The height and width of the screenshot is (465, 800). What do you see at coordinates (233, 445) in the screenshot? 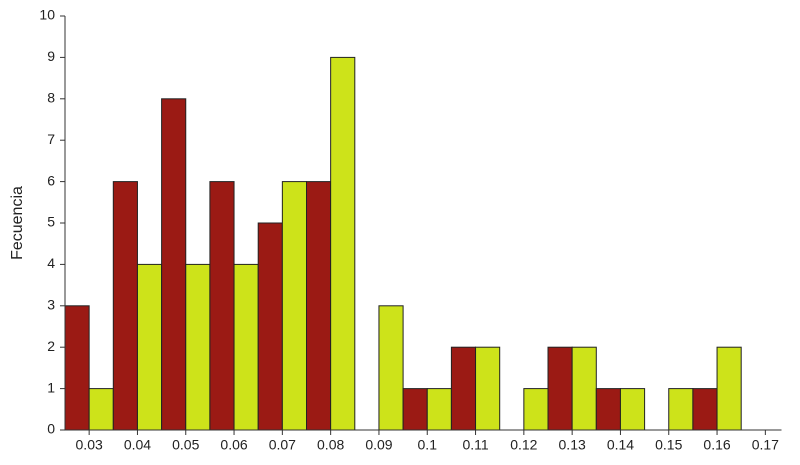
I see `x-tick-label: 0.06` at bounding box center [233, 445].